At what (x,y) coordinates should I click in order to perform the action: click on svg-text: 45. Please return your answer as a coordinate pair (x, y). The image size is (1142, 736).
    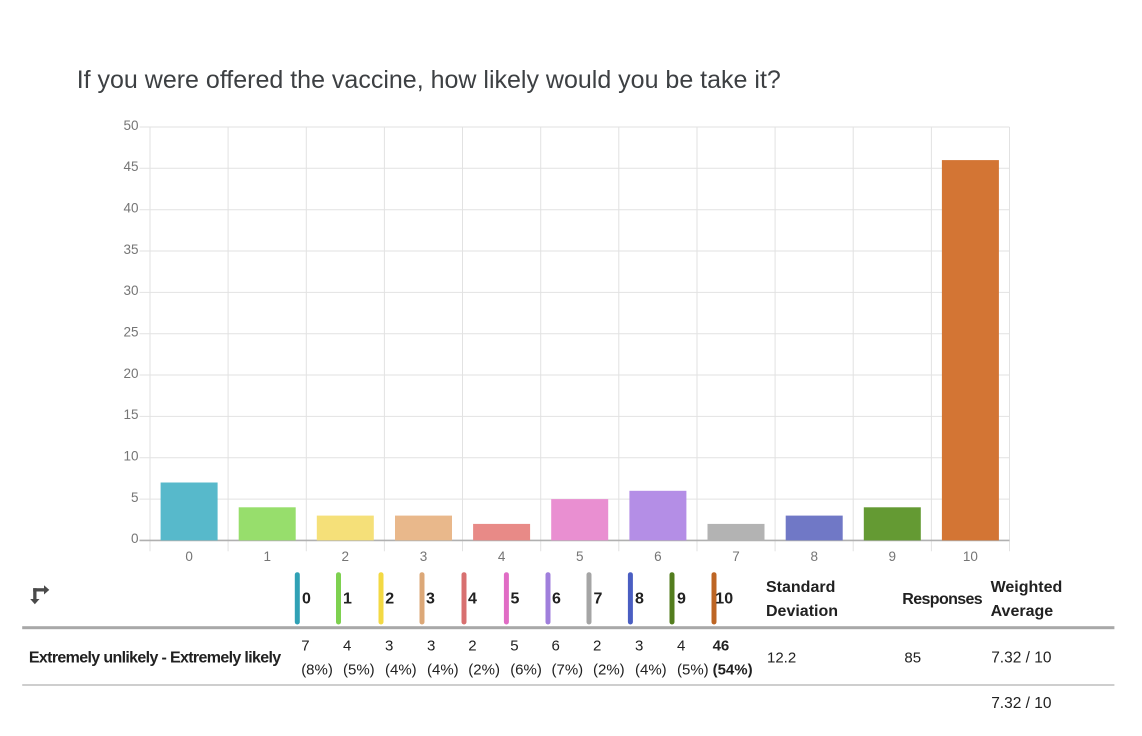
    Looking at the image, I should click on (130, 166).